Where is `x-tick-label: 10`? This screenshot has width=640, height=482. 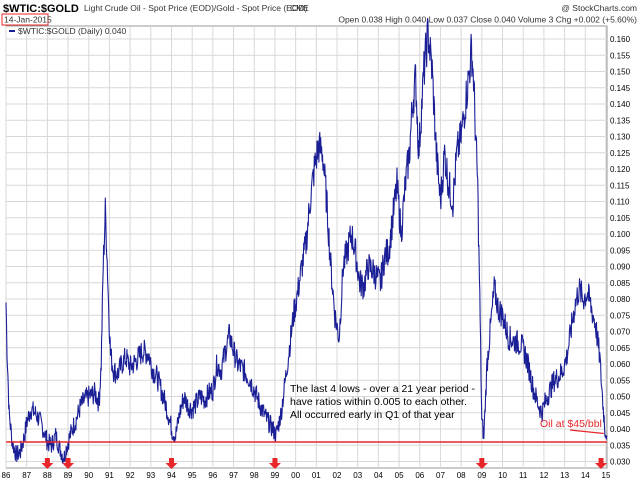 x-tick-label: 10 is located at coordinates (502, 475).